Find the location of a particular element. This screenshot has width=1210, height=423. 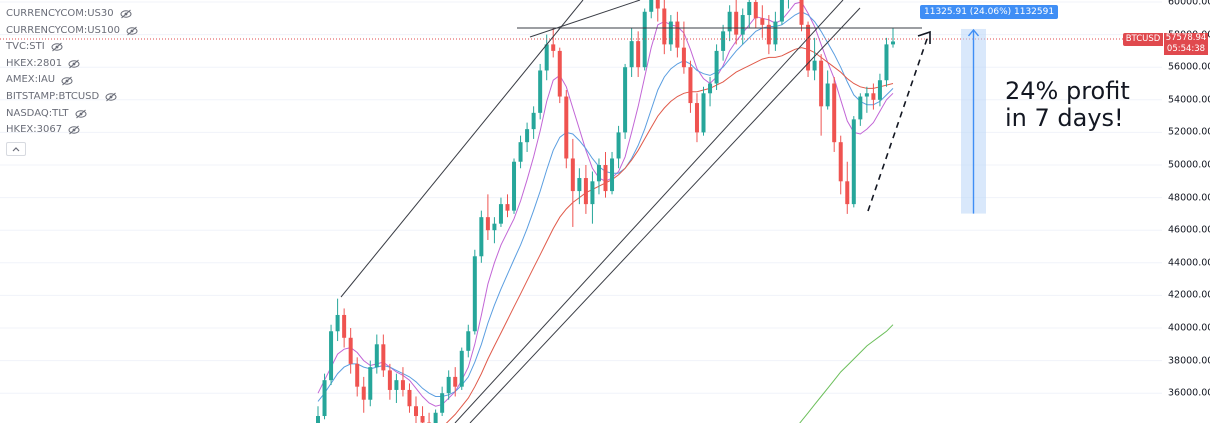

price-tick-label: 48000.00 is located at coordinates (1189, 198).